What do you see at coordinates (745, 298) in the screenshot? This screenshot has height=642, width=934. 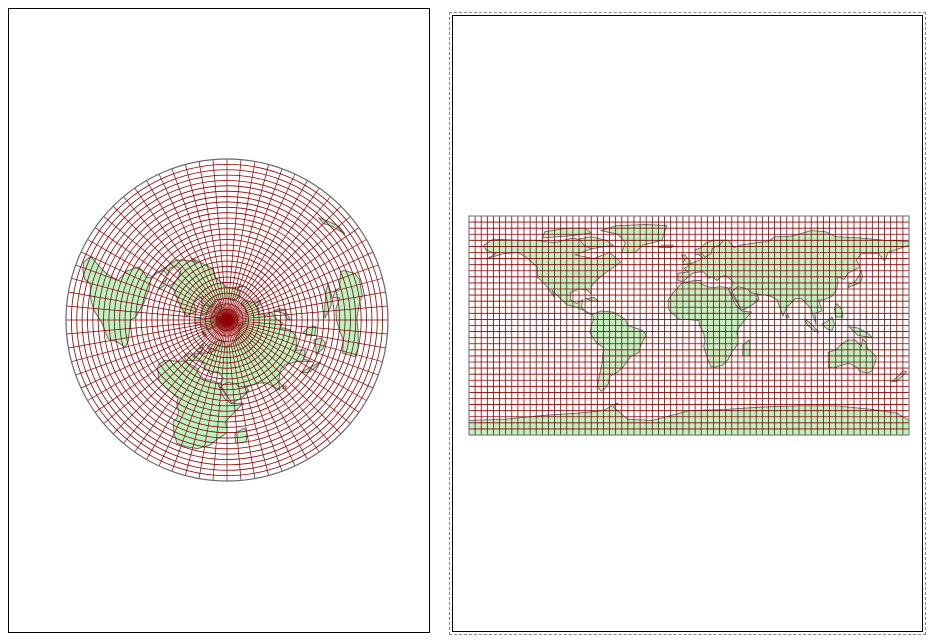 I see `world-land-arabia` at bounding box center [745, 298].